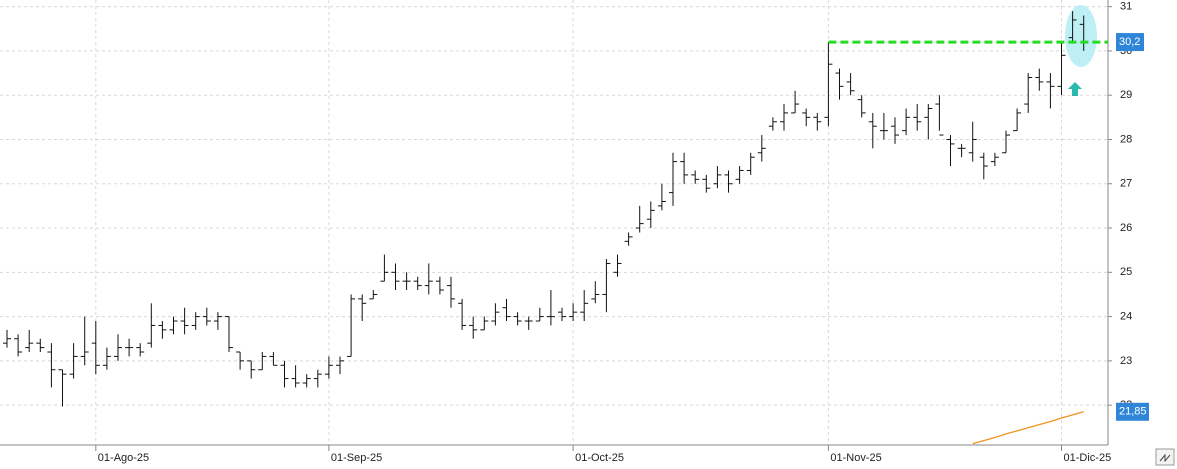 Image resolution: width=1177 pixels, height=469 pixels. I want to click on highlight-ellipse, so click(1081, 36).